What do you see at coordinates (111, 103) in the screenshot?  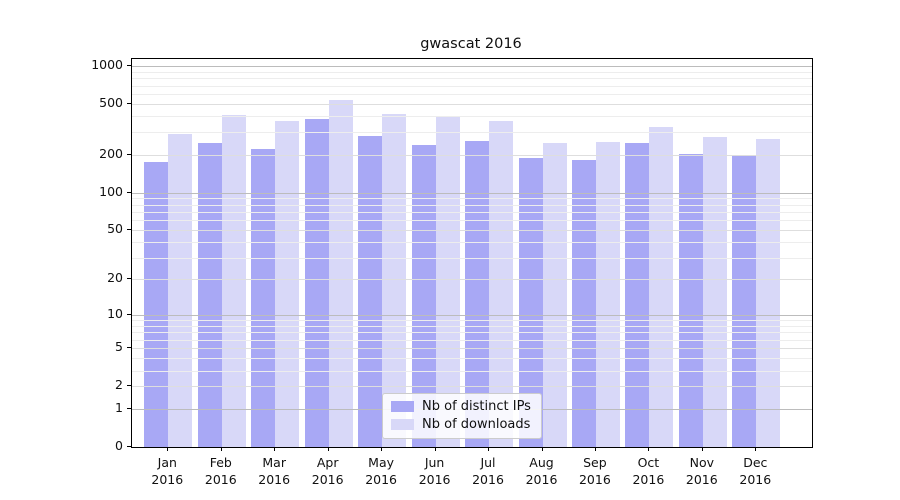 I see `y-tick-label-500: 500` at bounding box center [111, 103].